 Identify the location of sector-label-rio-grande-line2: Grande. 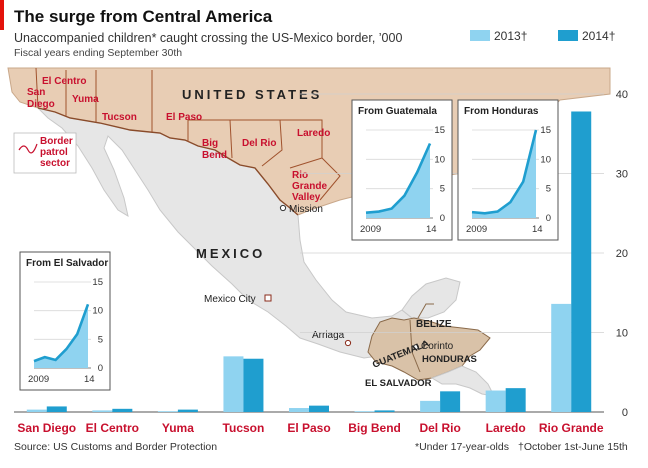
(309, 186).